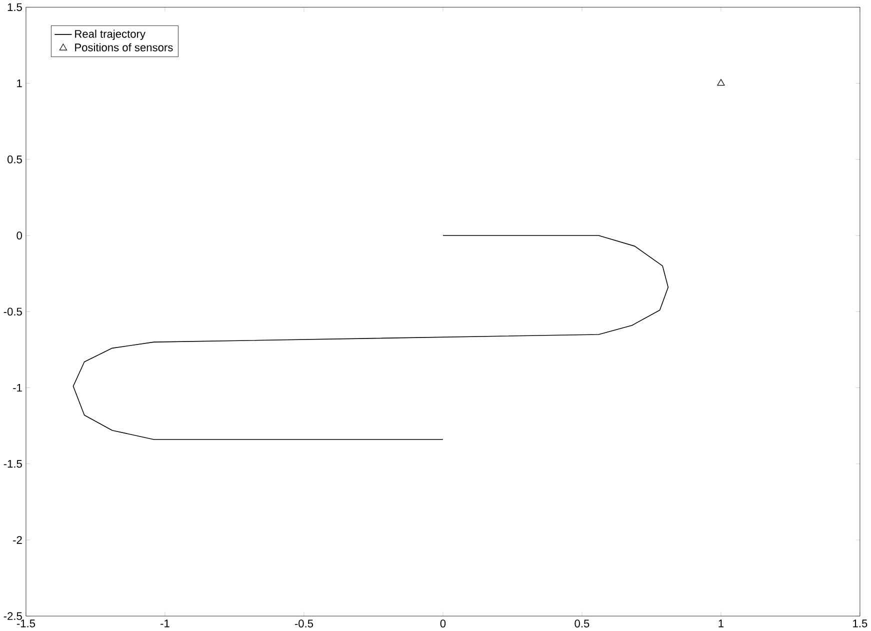  I want to click on legend-label: Positions of sensors, so click(124, 47).